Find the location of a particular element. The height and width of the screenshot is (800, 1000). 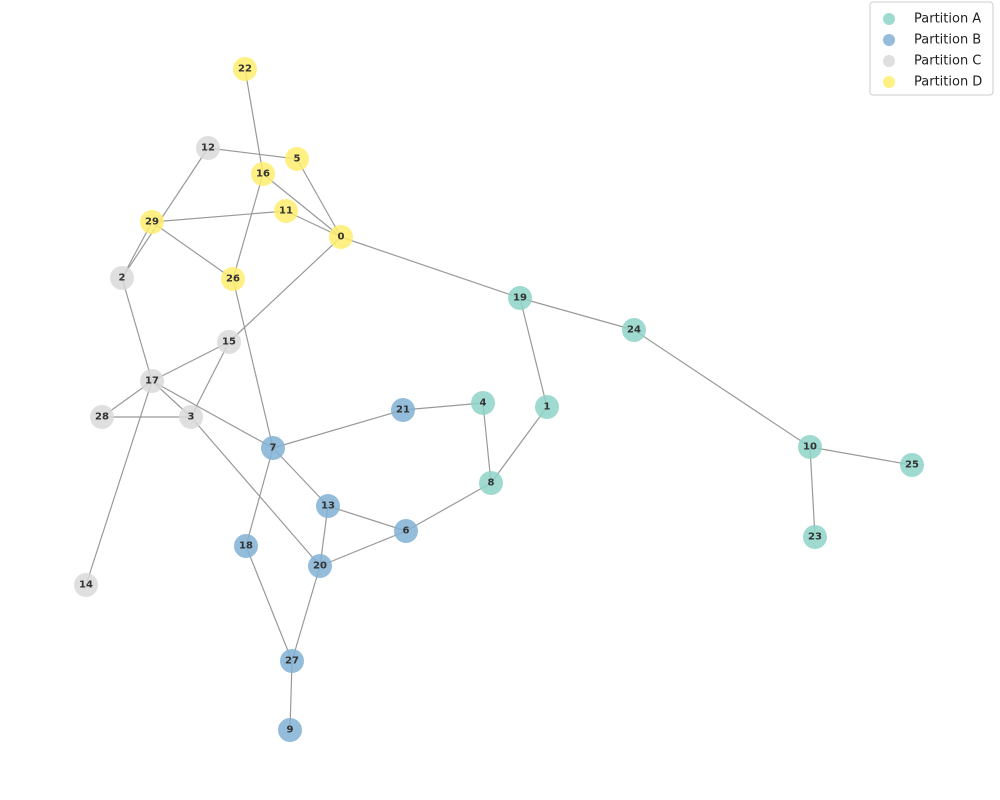

node-label: 12 is located at coordinates (208, 148).